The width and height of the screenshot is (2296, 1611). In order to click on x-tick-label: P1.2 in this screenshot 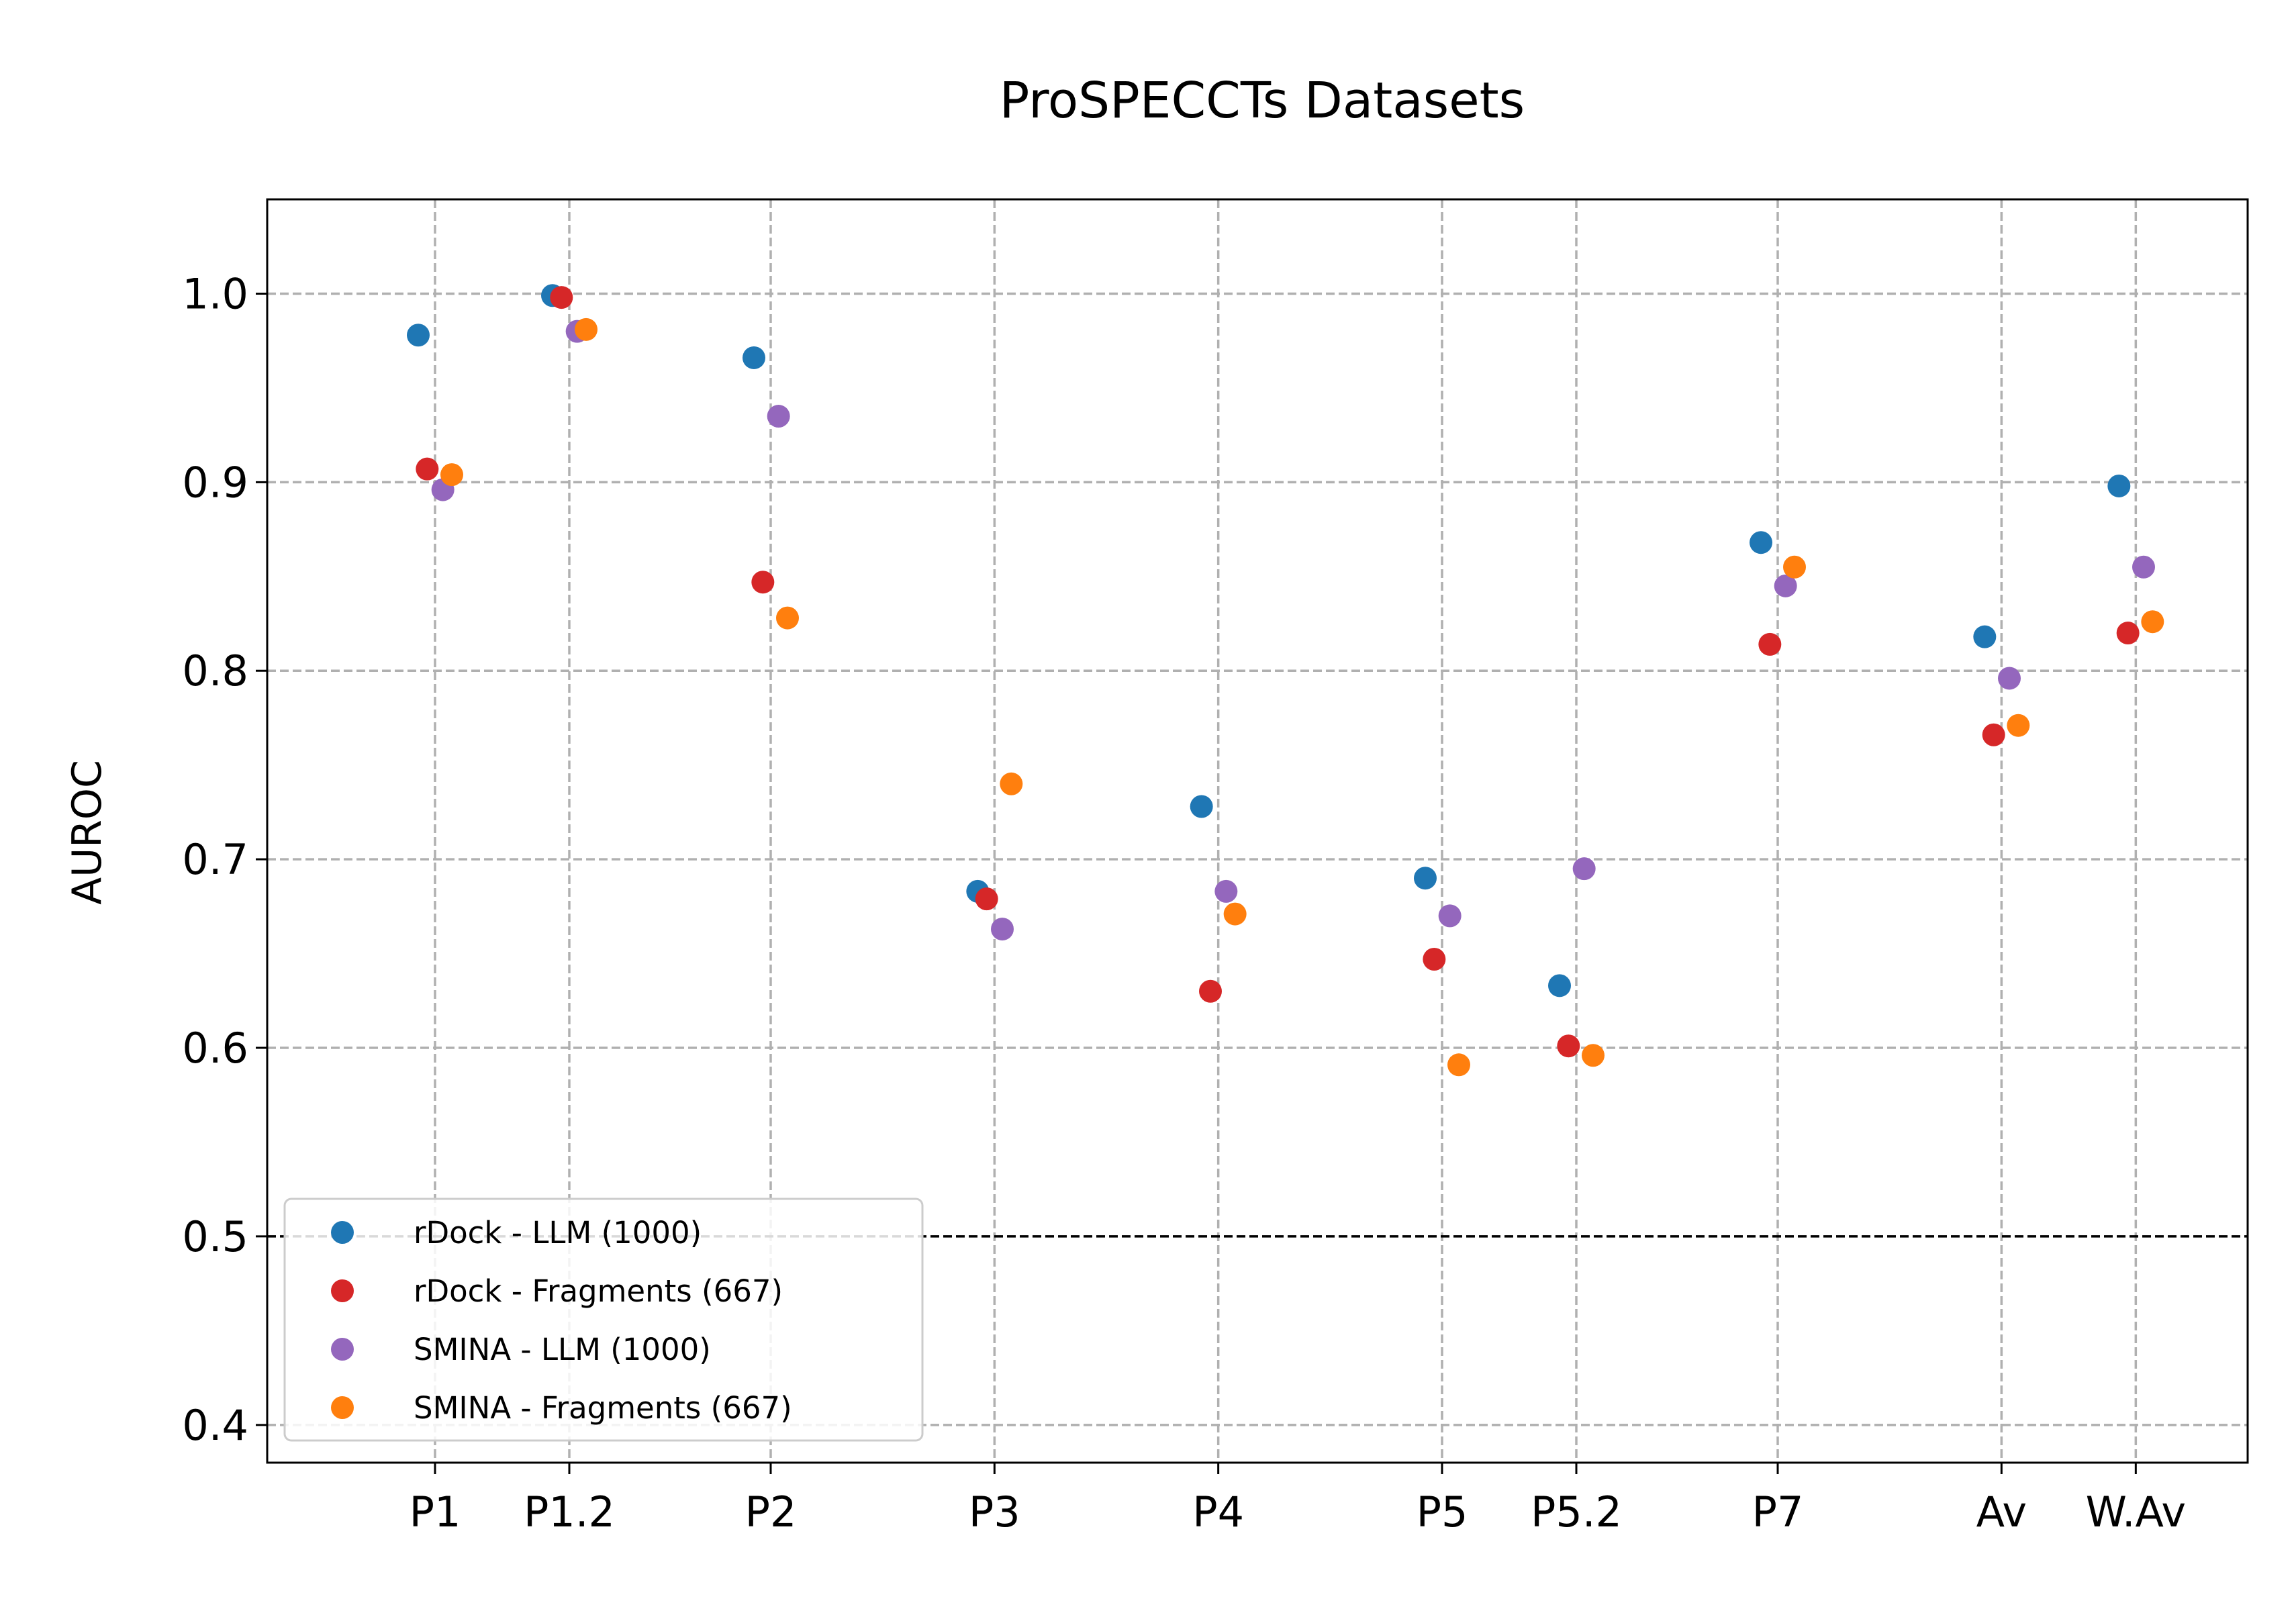, I will do `click(569, 1511)`.